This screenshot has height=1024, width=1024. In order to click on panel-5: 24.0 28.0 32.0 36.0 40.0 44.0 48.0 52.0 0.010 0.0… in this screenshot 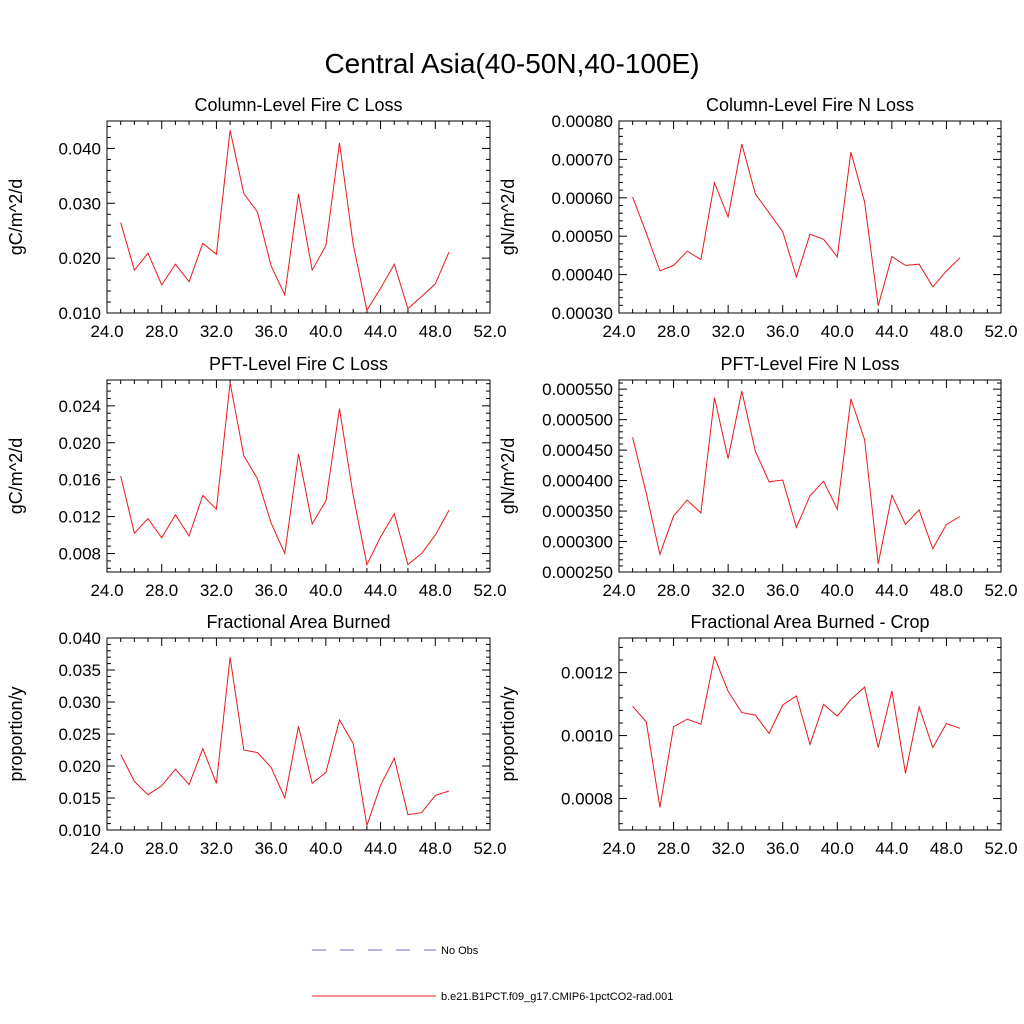, I will do `click(256, 735)`.